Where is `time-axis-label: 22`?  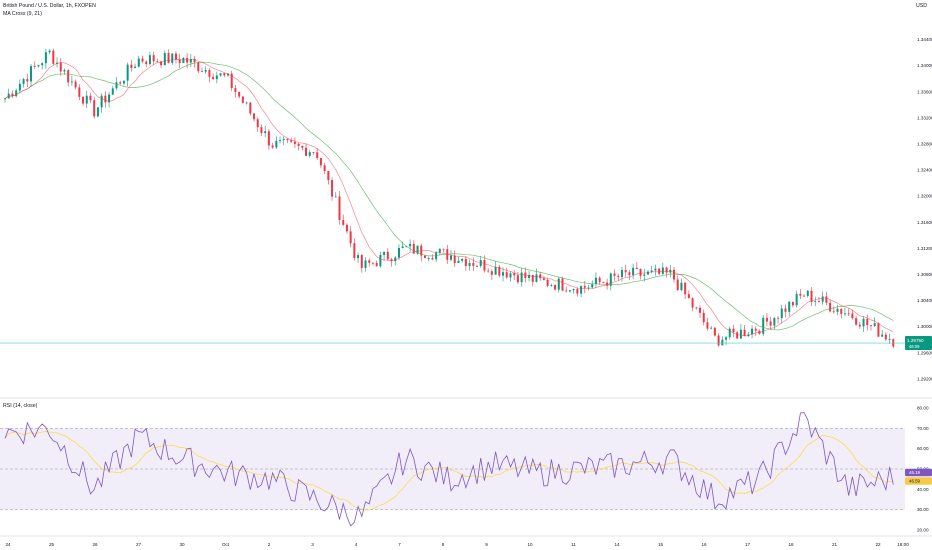 time-axis-label: 22 is located at coordinates (878, 544).